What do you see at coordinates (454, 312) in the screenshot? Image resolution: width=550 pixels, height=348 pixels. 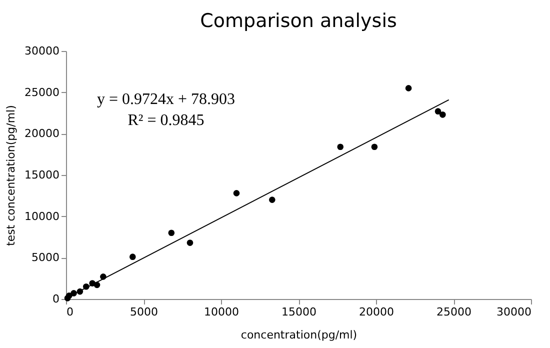 I see `x-tick-label: 25000` at bounding box center [454, 312].